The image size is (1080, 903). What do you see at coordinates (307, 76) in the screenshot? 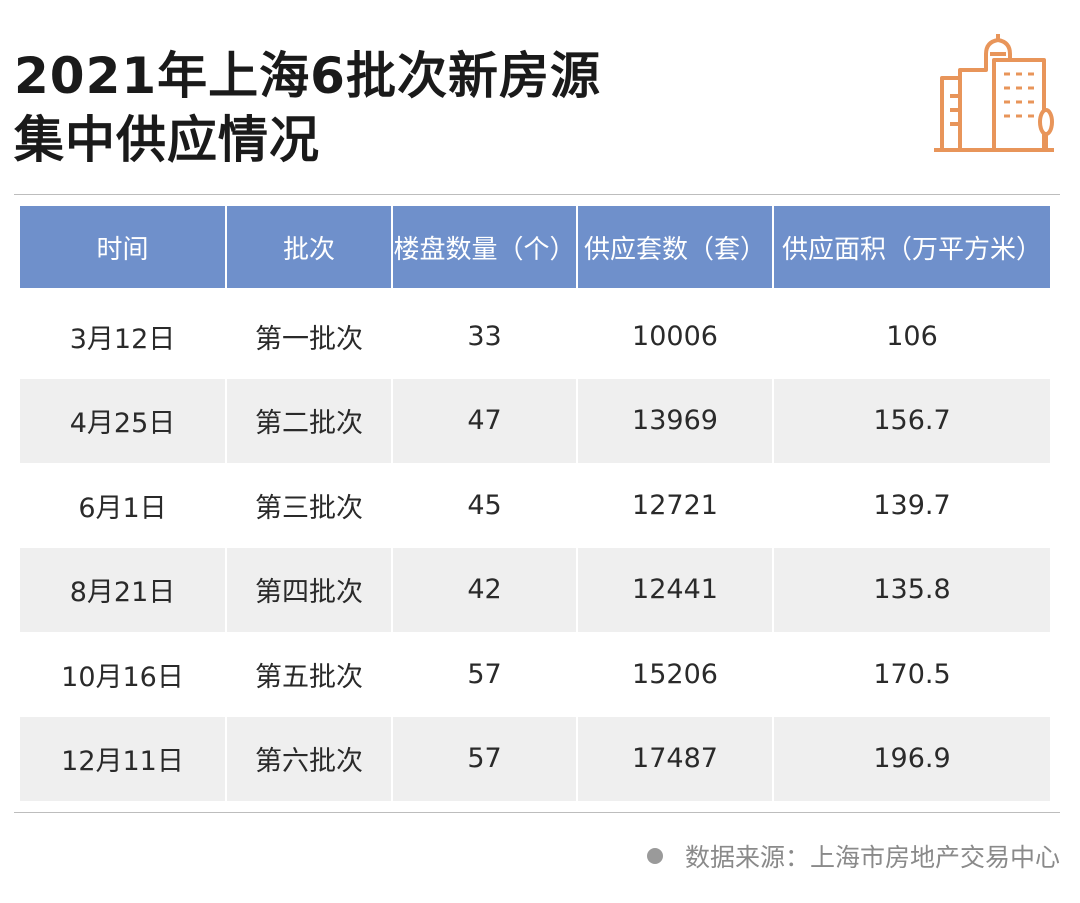
I see `title-line-1: 2021年上海6批次新房源` at bounding box center [307, 76].